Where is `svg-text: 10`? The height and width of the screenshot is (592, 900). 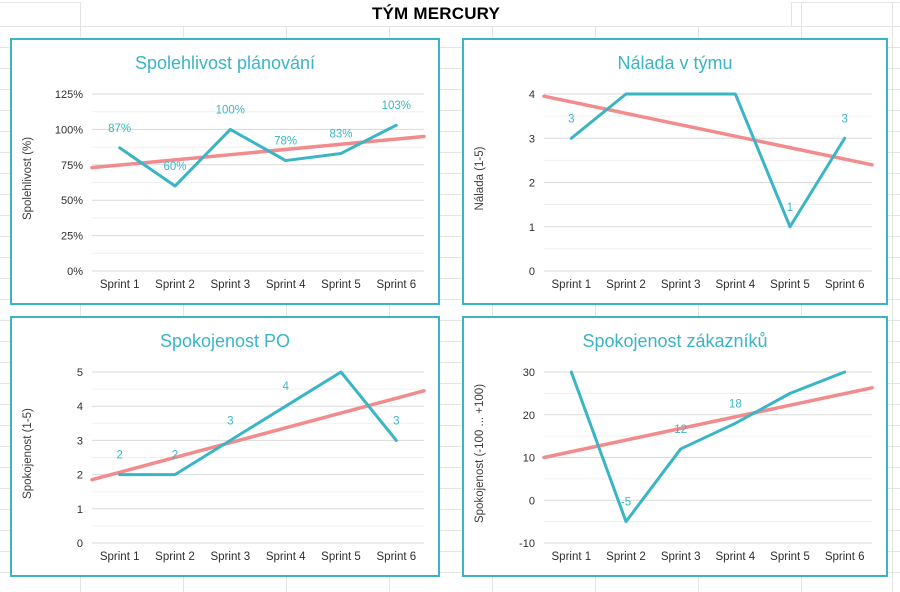
svg-text: 10 is located at coordinates (529, 459).